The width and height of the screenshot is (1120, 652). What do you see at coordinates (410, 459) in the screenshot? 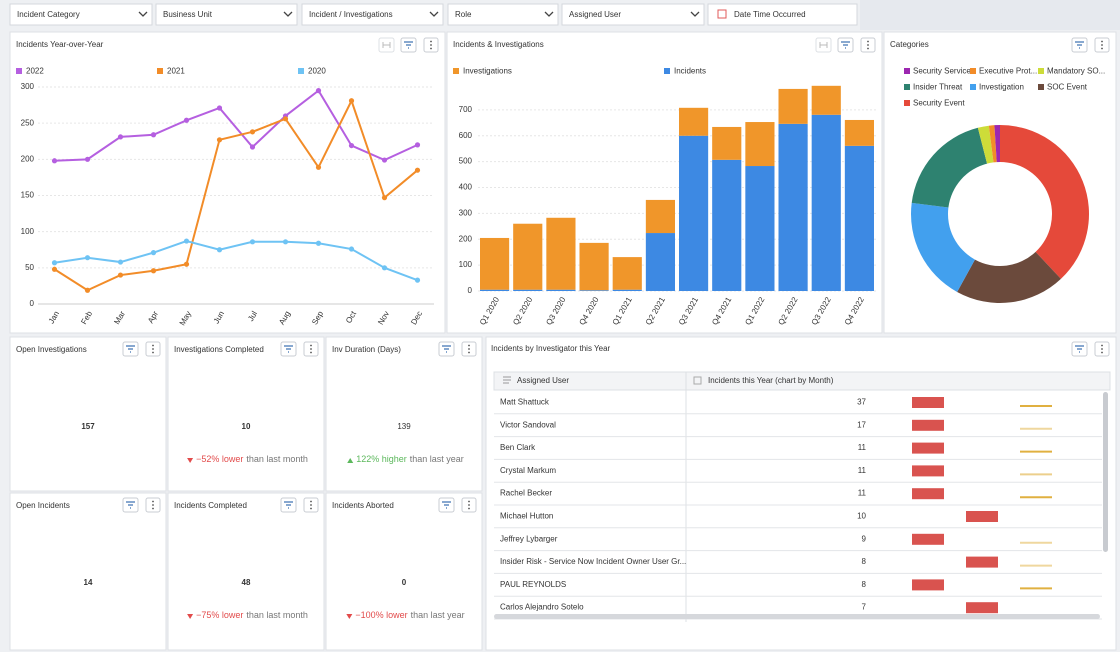
I see `kpi-delta: 122% higher than last year` at bounding box center [410, 459].